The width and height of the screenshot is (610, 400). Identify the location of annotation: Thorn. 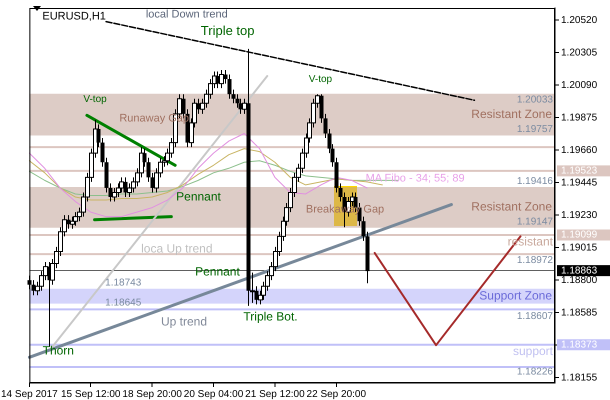
(58, 350).